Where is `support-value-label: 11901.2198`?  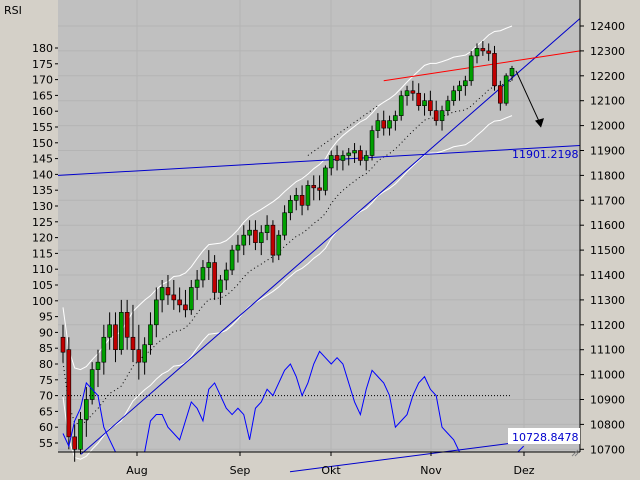 support-value-label: 11901.2198 is located at coordinates (545, 154).